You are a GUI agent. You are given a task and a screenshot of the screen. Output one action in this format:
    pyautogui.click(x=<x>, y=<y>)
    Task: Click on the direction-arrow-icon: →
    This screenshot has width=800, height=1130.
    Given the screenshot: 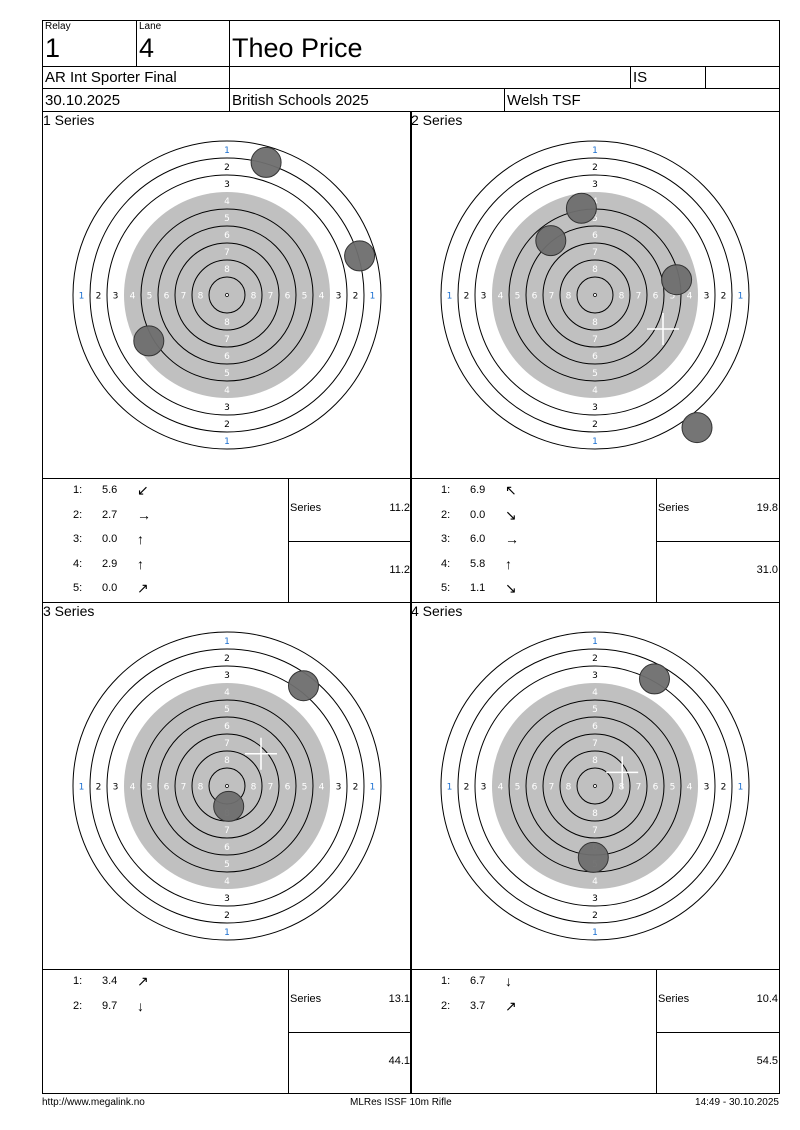 What is the action you would take?
    pyautogui.click(x=144, y=514)
    